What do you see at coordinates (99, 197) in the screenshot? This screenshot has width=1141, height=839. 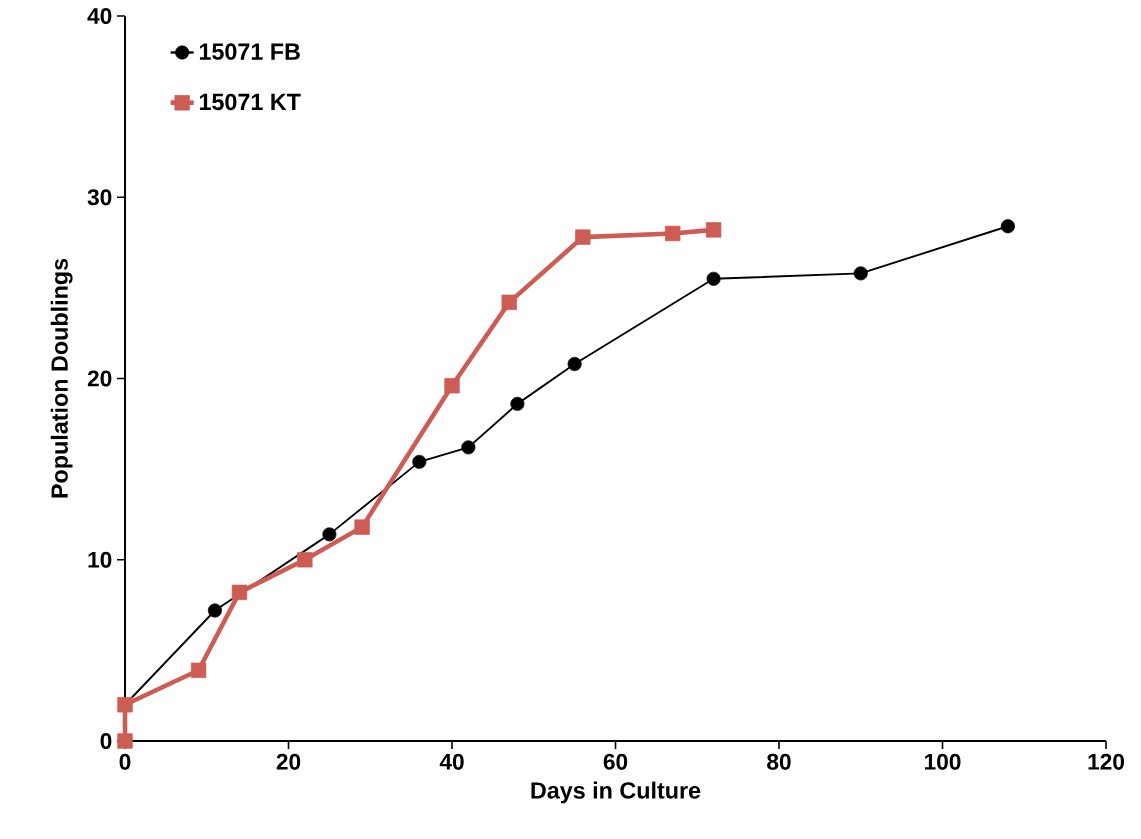 I see `y-tick-label: 30` at bounding box center [99, 197].